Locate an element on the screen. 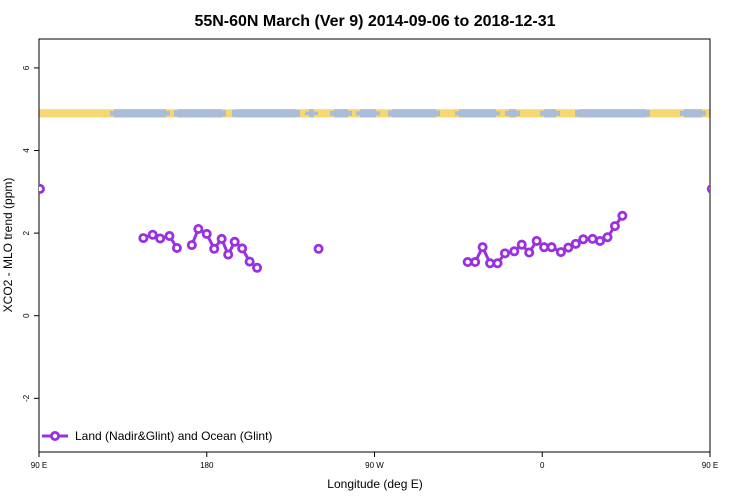 This screenshot has height=500, width=750. y-tick-label: 6 is located at coordinates (26, 67).